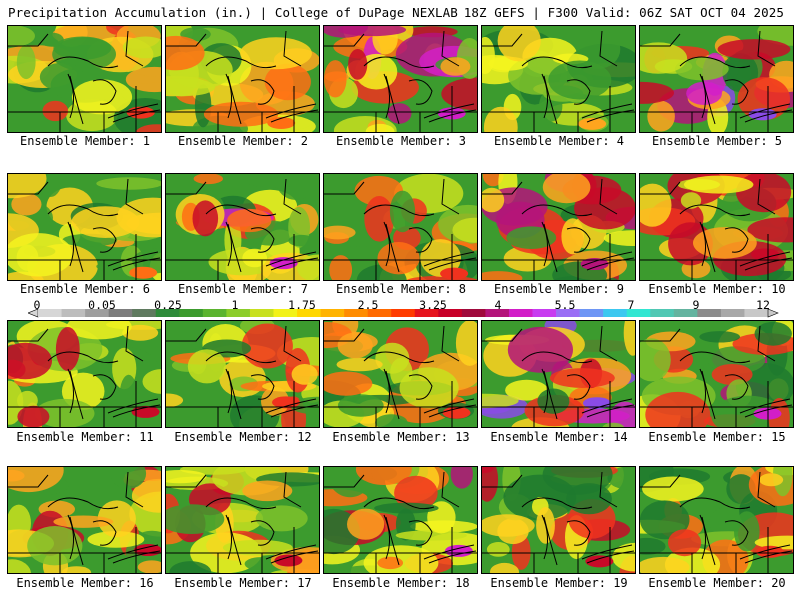 The width and height of the screenshot is (800, 600). What do you see at coordinates (559, 583) in the screenshot?
I see `ensemble-member-caption: Ensemble Member: 19` at bounding box center [559, 583].